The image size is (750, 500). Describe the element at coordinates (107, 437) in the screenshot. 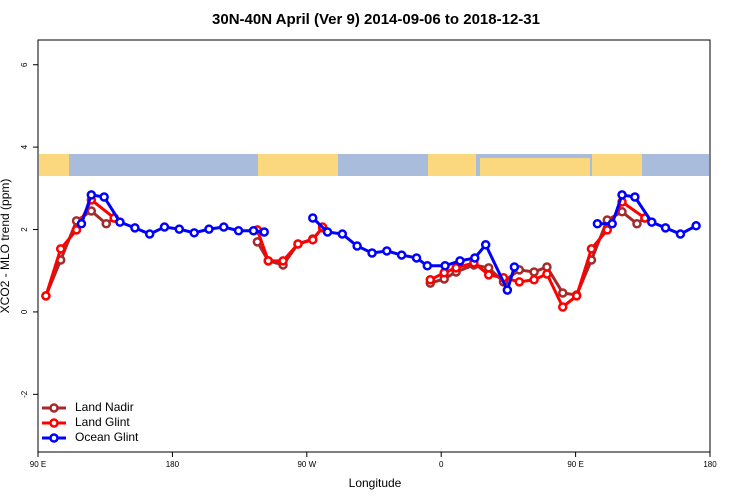

I see `legend-label: Ocean Glint` at that location.